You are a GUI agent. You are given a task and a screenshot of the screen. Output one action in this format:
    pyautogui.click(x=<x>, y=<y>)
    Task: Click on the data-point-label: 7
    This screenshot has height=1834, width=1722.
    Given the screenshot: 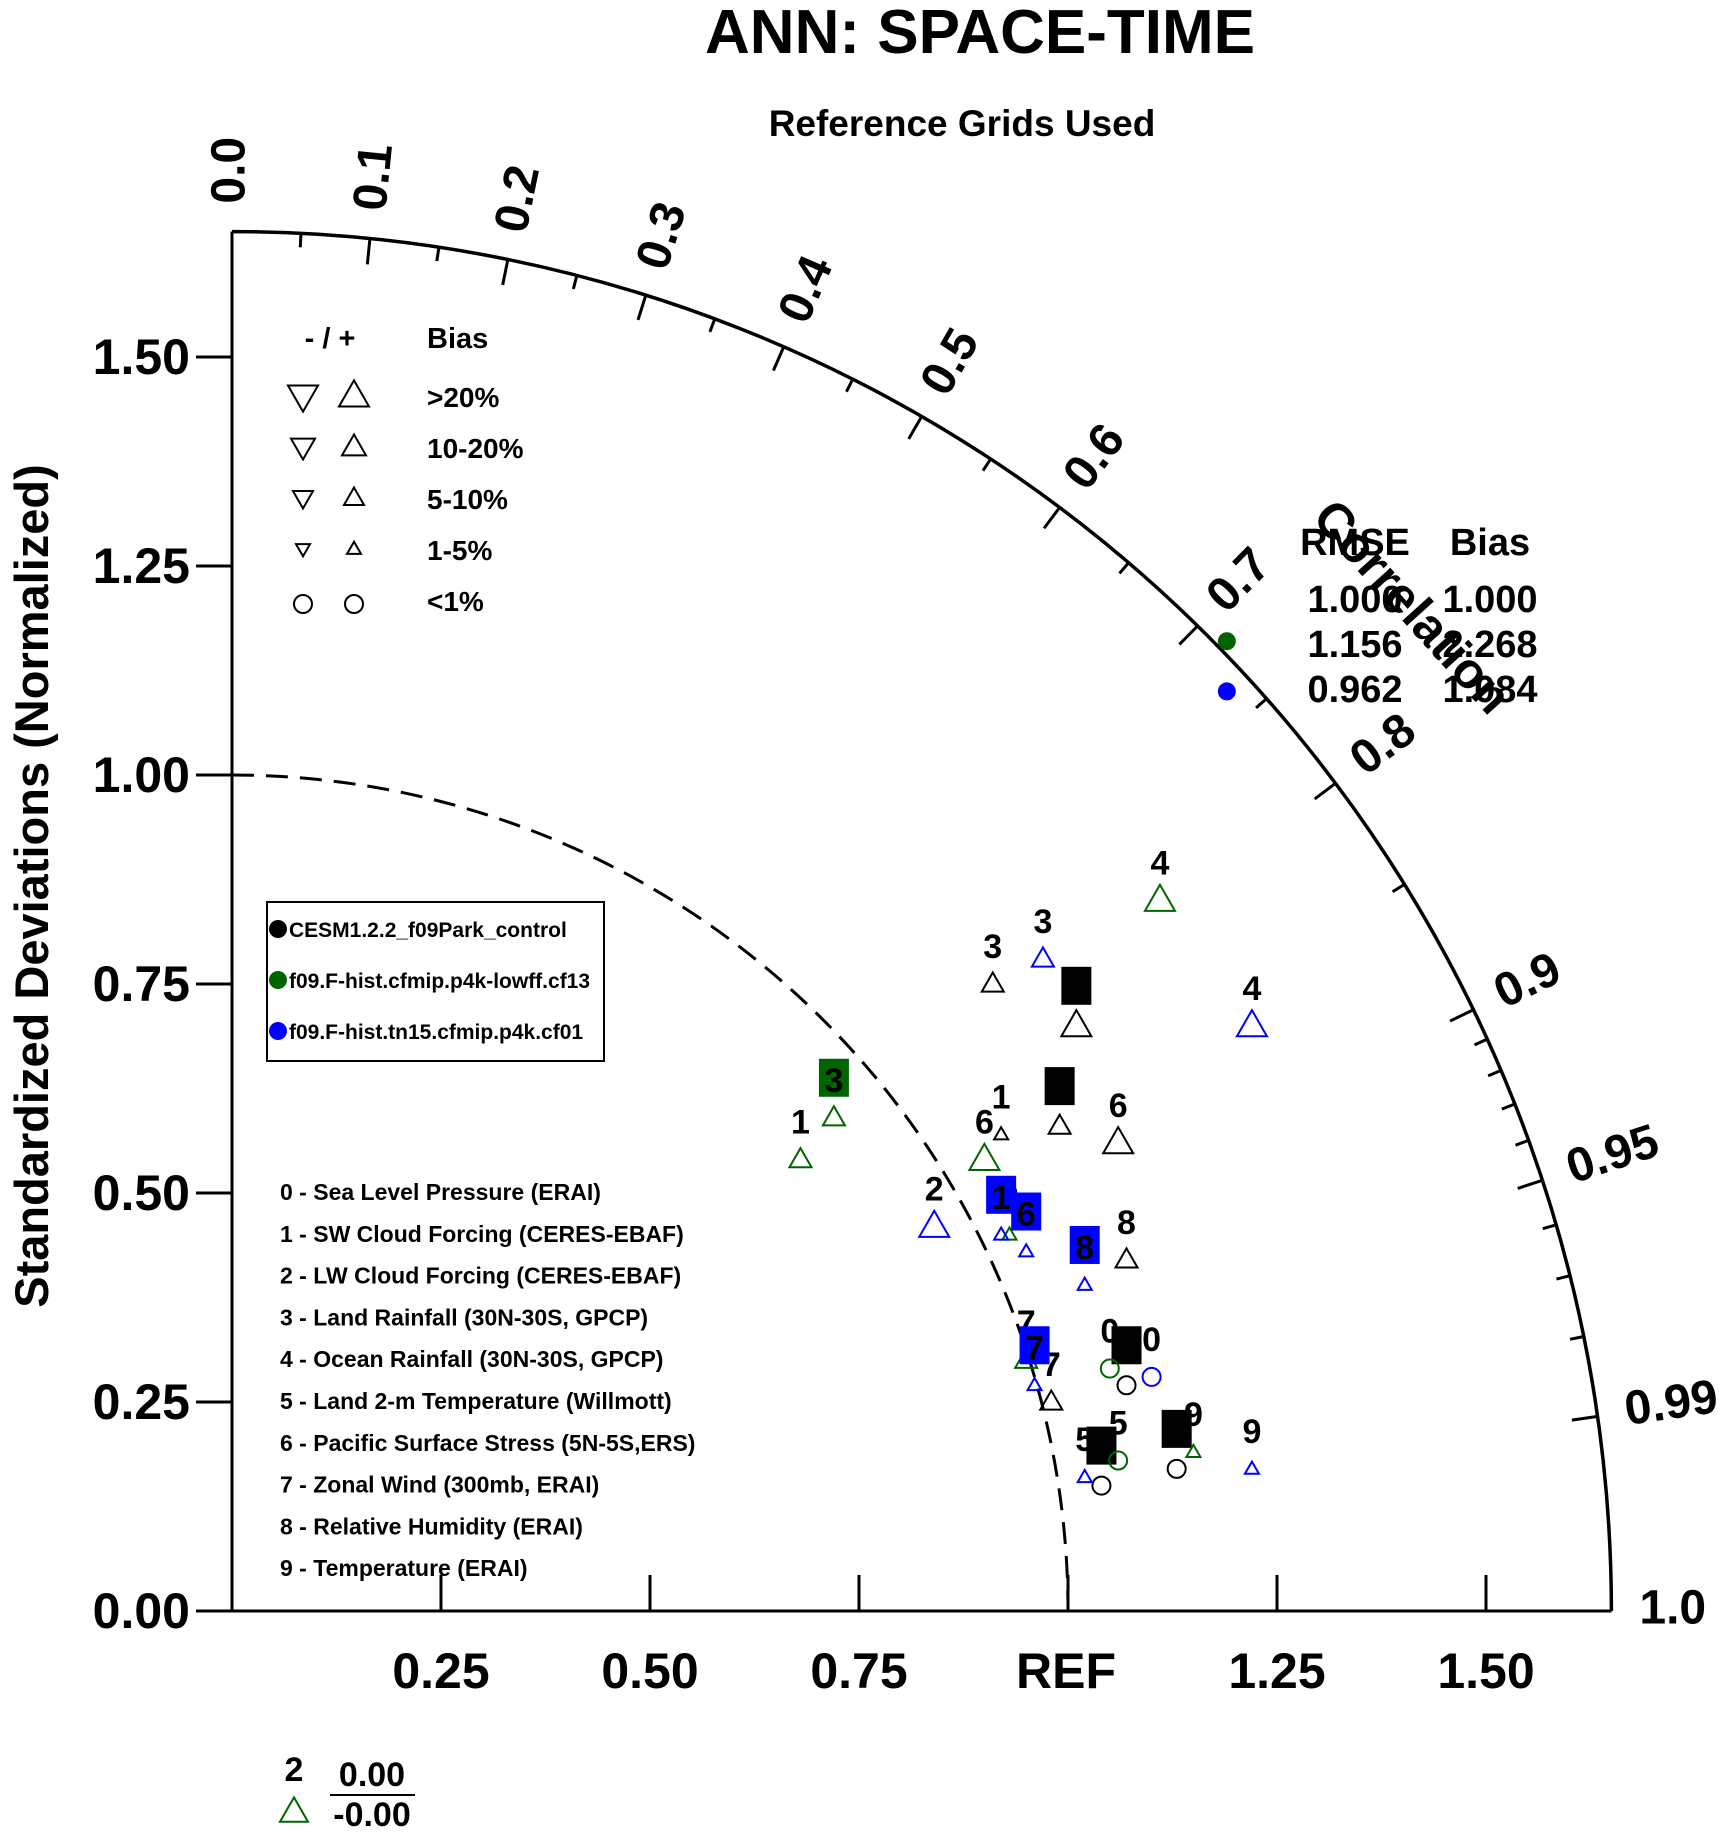 What is the action you would take?
    pyautogui.click(x=1034, y=1348)
    